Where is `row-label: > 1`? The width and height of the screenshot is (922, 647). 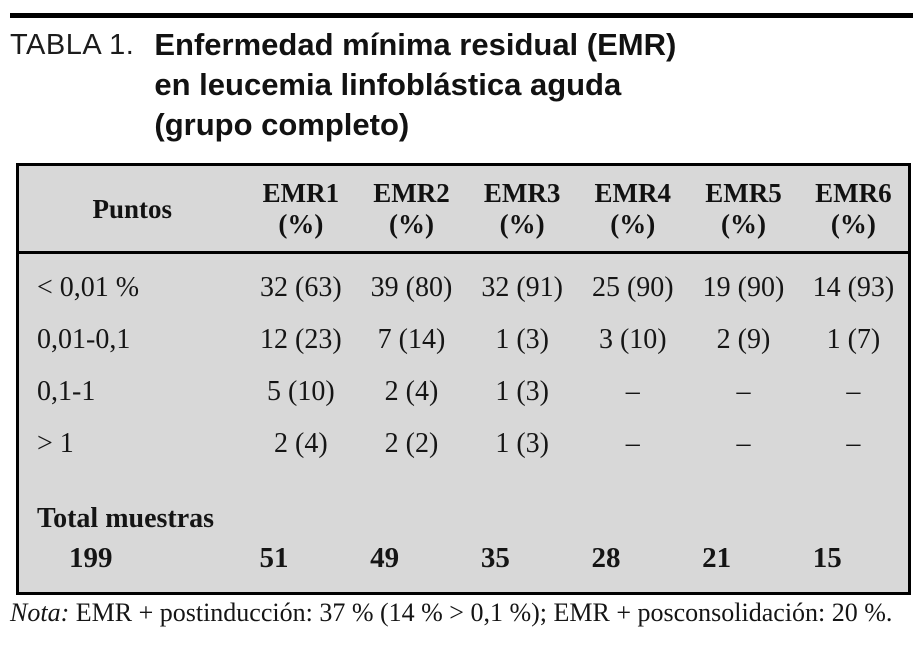 row-label: > 1 is located at coordinates (55, 443).